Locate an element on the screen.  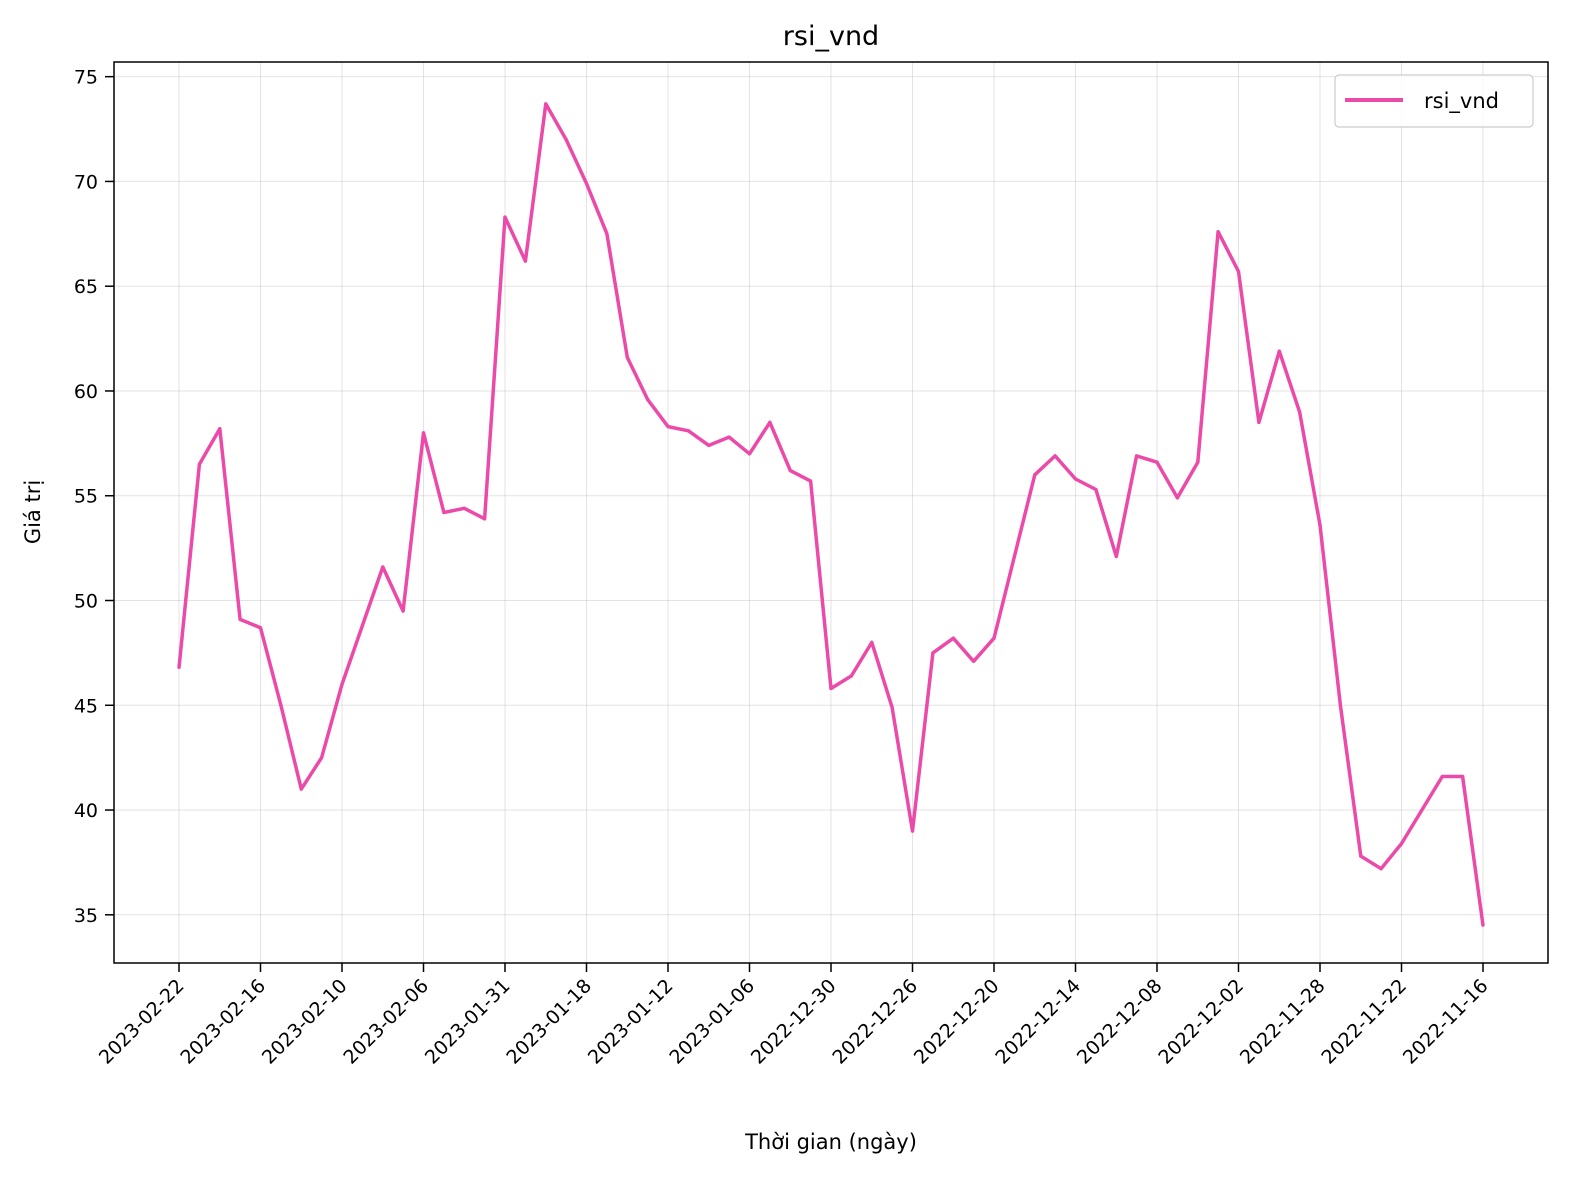
x-tick-label: 2022-11-22 is located at coordinates (1364, 1022).